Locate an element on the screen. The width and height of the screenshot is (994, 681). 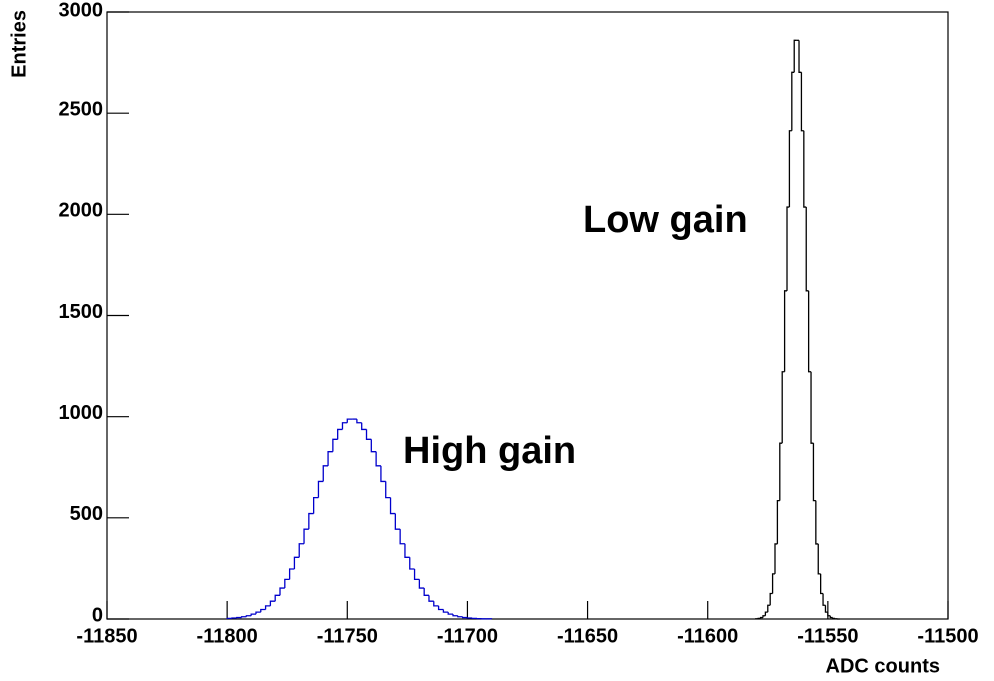
annotation: High gain is located at coordinates (489, 451).